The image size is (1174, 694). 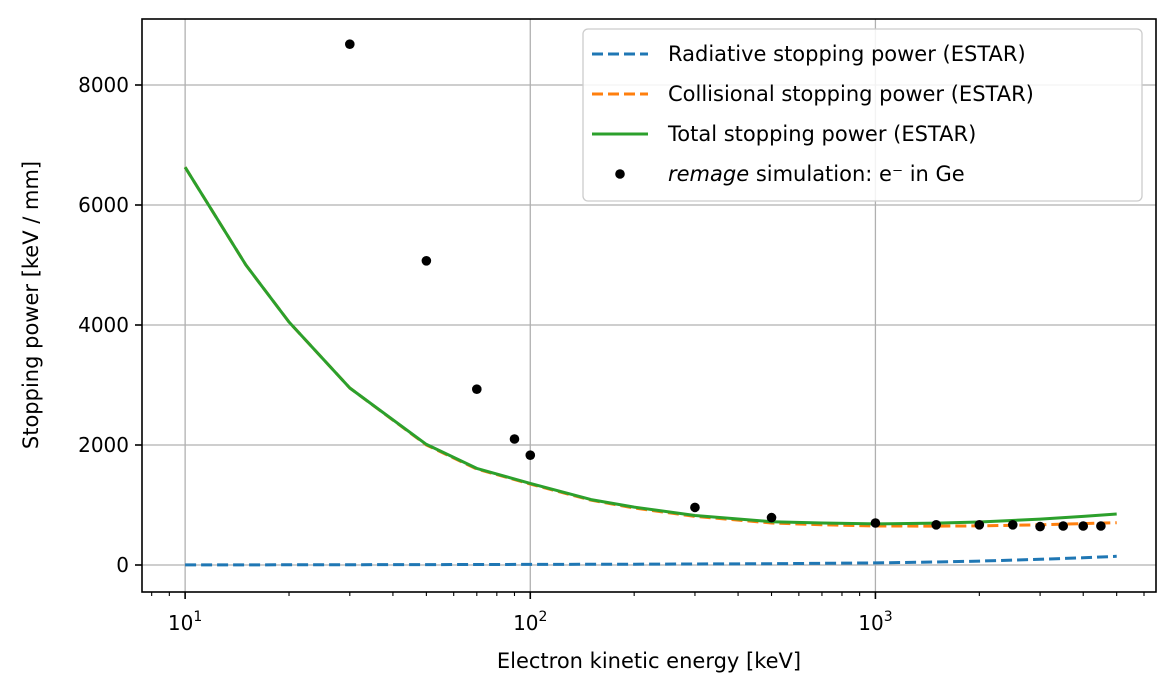 What do you see at coordinates (122, 565) in the screenshot?
I see `y-tick-label: 0` at bounding box center [122, 565].